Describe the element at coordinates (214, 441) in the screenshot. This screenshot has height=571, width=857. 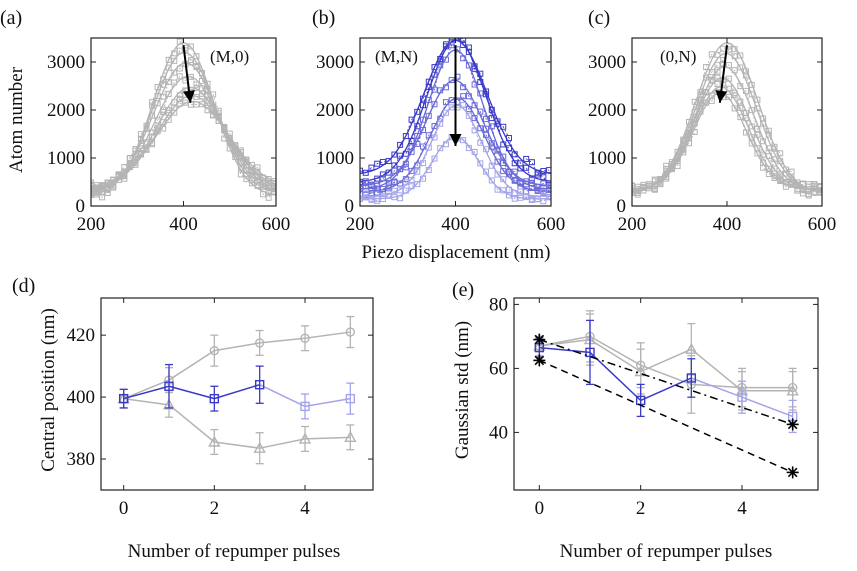
I see `marker-triangle-d` at that location.